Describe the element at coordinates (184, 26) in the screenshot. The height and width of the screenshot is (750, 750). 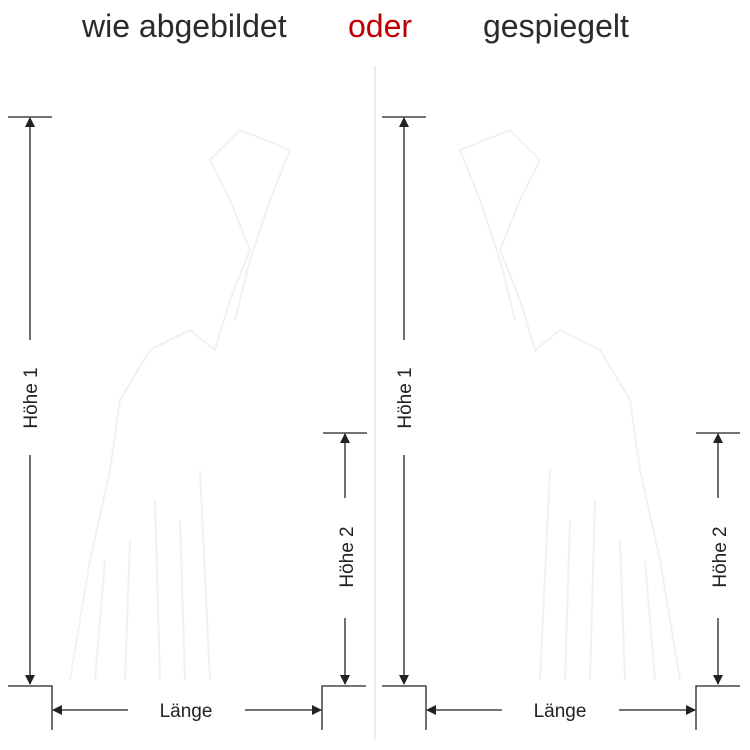
I see `title-as-shown: wie abgebildet` at that location.